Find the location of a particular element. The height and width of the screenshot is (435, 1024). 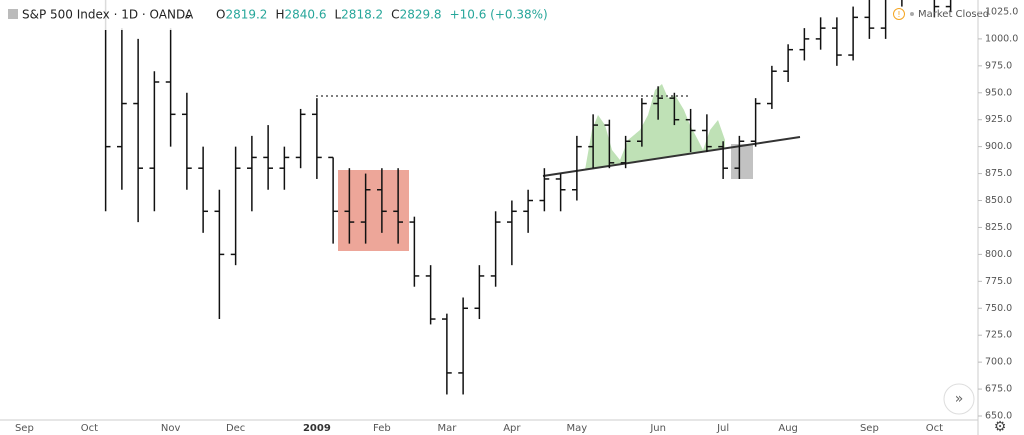

scroll-button is located at coordinates (959, 399).